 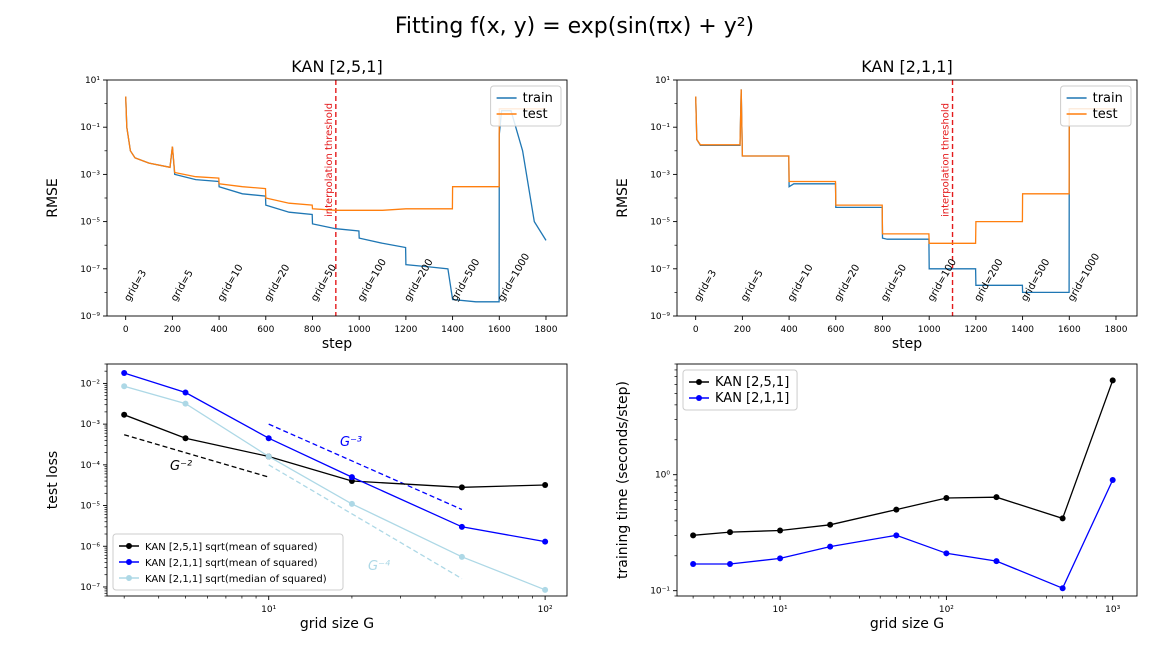 I want to click on x-tick-label: 10², so click(x=946, y=610).